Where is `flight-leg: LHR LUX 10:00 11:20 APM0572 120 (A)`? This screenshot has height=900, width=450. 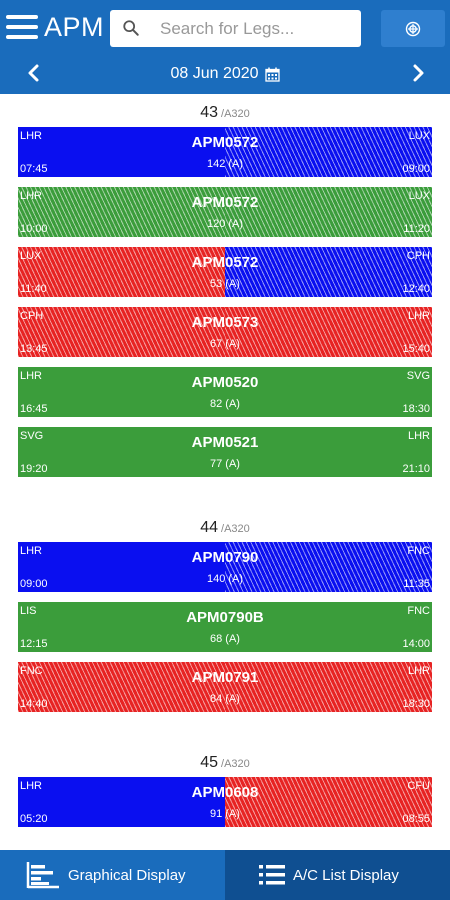 flight-leg: LHR LUX 10:00 11:20 APM0572 120 (A) is located at coordinates (225, 212).